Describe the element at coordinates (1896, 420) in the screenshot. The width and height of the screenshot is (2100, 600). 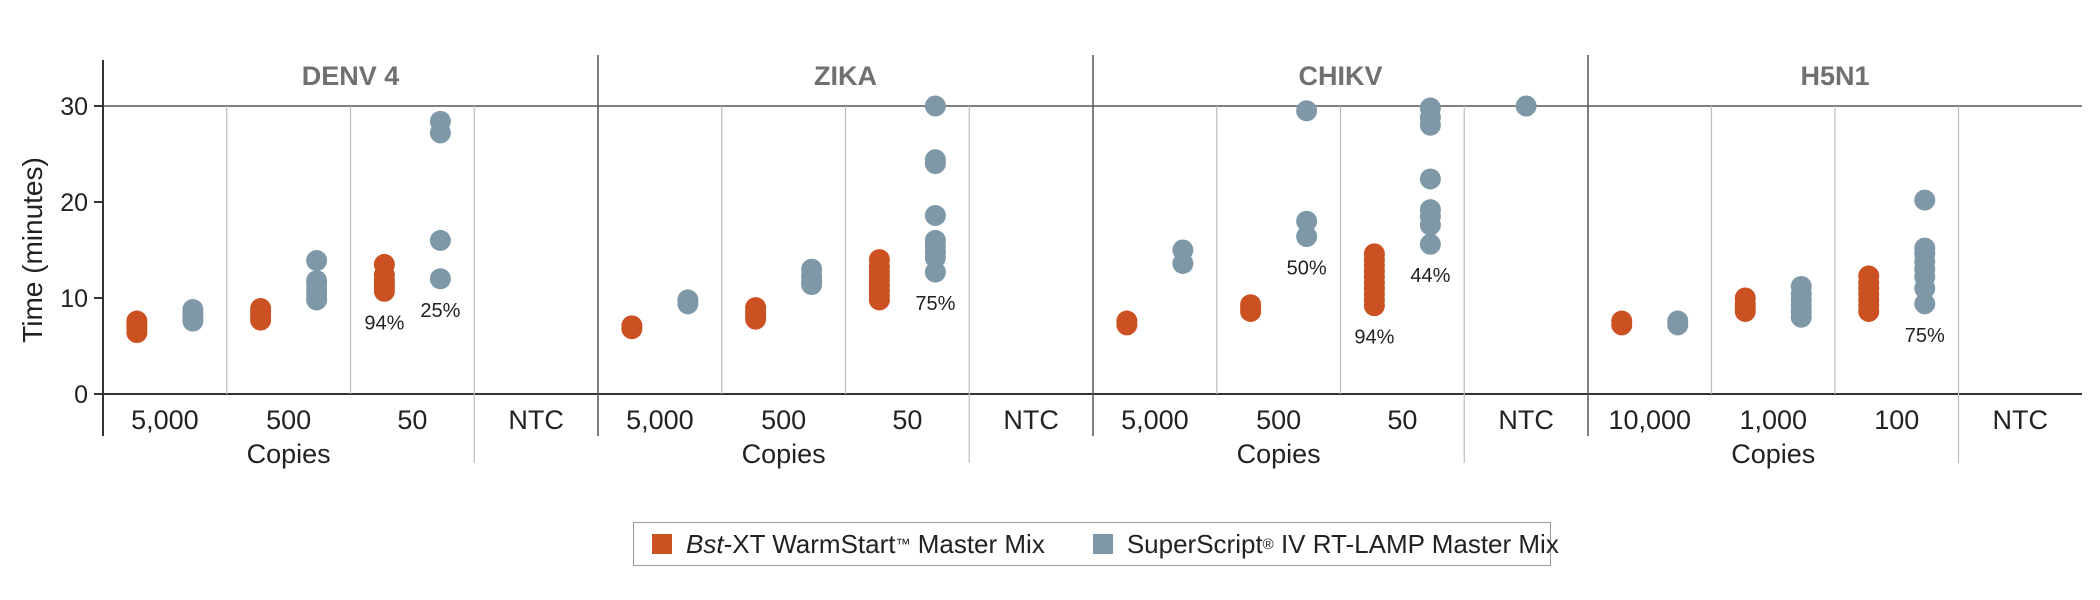
I see `x-tick-label: 100` at that location.